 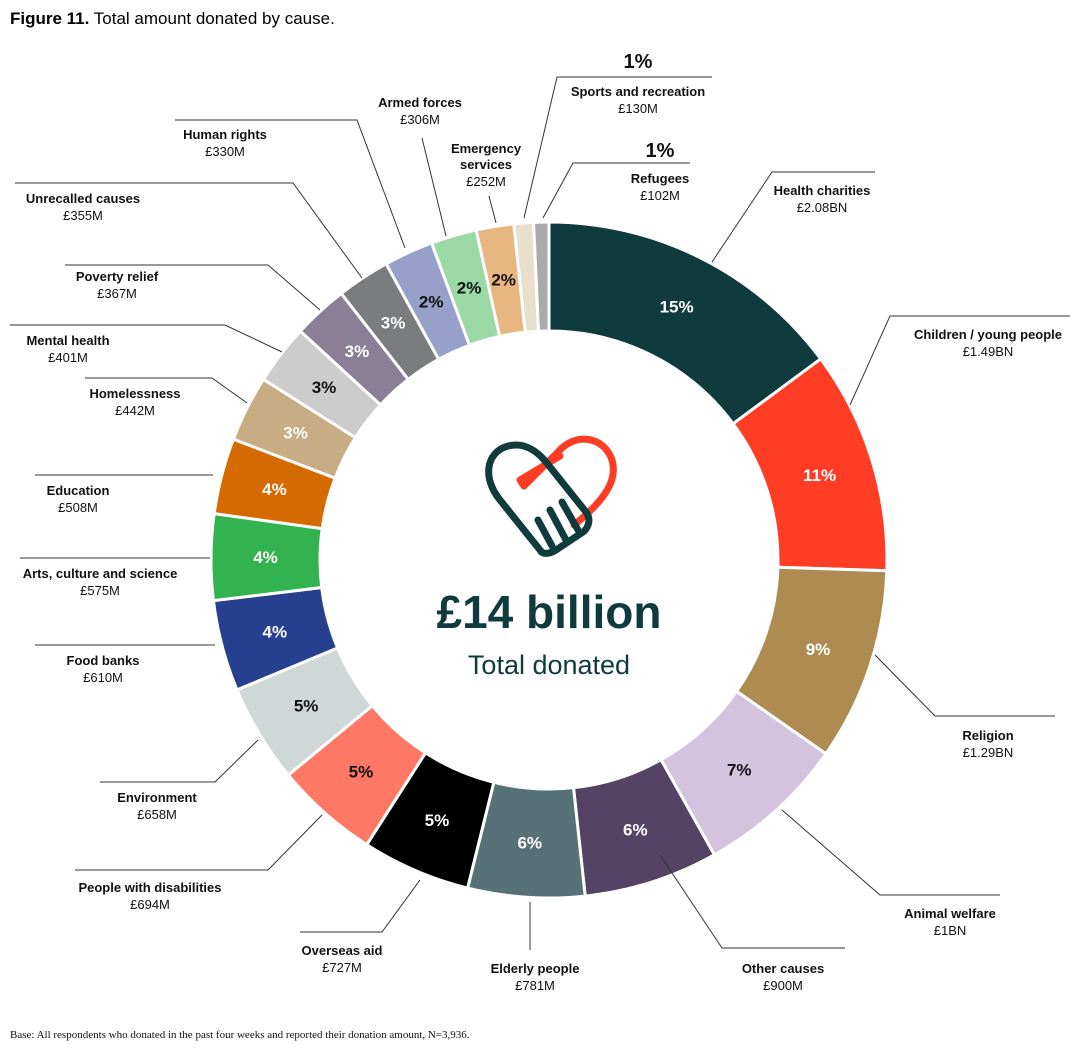 What do you see at coordinates (103, 669) in the screenshot?
I see `slice-label: Food banks £610M` at bounding box center [103, 669].